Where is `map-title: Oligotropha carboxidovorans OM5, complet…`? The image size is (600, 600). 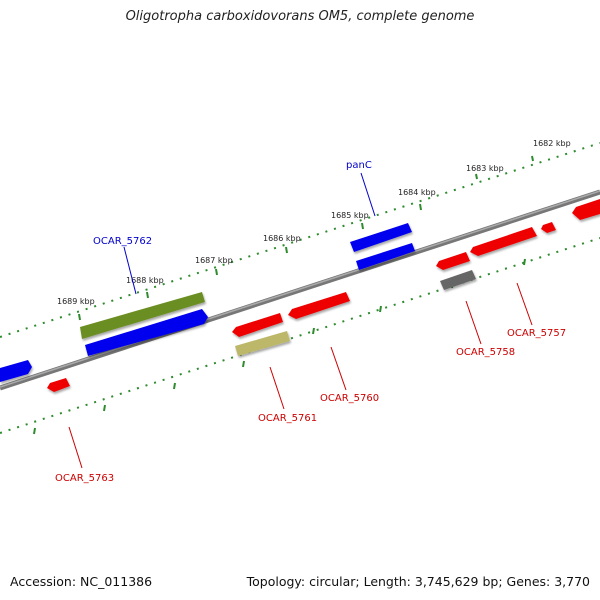
map-title: Oligotropha carboxidovorans OM5, complet… is located at coordinates (300, 16).